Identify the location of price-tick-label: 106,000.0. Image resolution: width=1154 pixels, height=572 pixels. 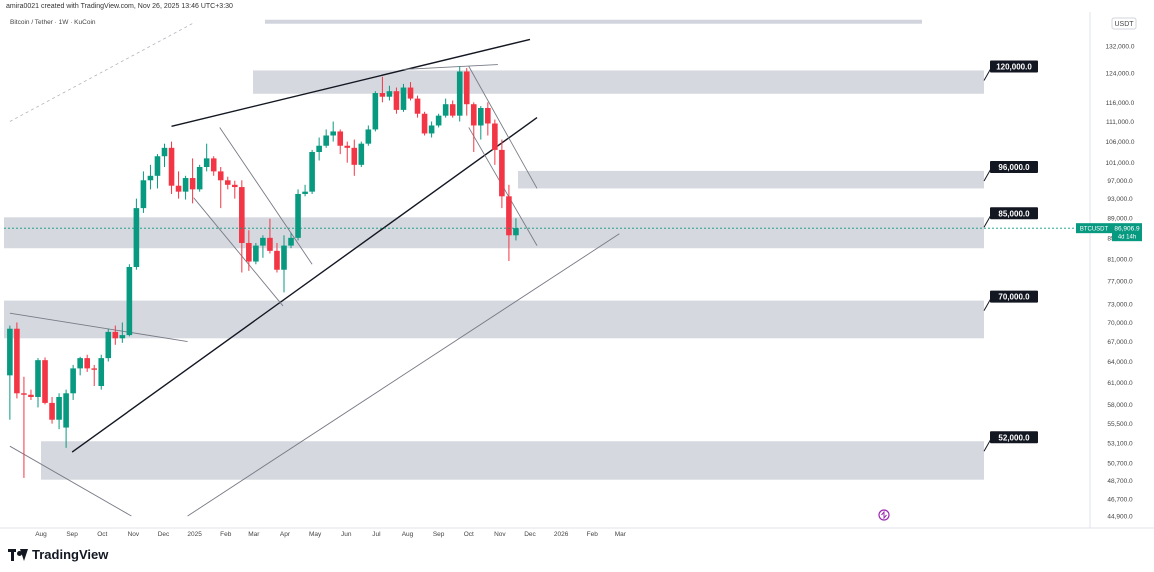
(1120, 142).